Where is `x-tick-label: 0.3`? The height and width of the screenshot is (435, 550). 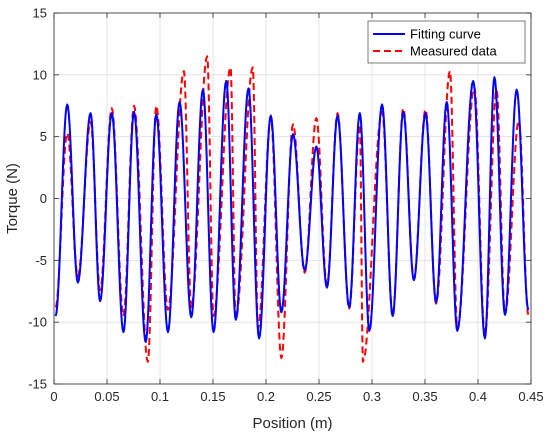 x-tick-label: 0.3 is located at coordinates (372, 396).